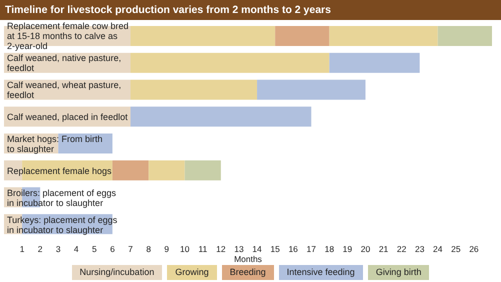  What do you see at coordinates (257, 249) in the screenshot?
I see `x-tick-label: 14` at bounding box center [257, 249].